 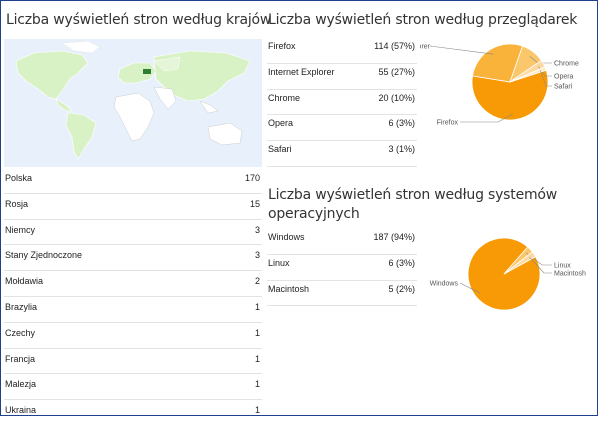 I want to click on country-row: Czechy 1, so click(x=133, y=336).